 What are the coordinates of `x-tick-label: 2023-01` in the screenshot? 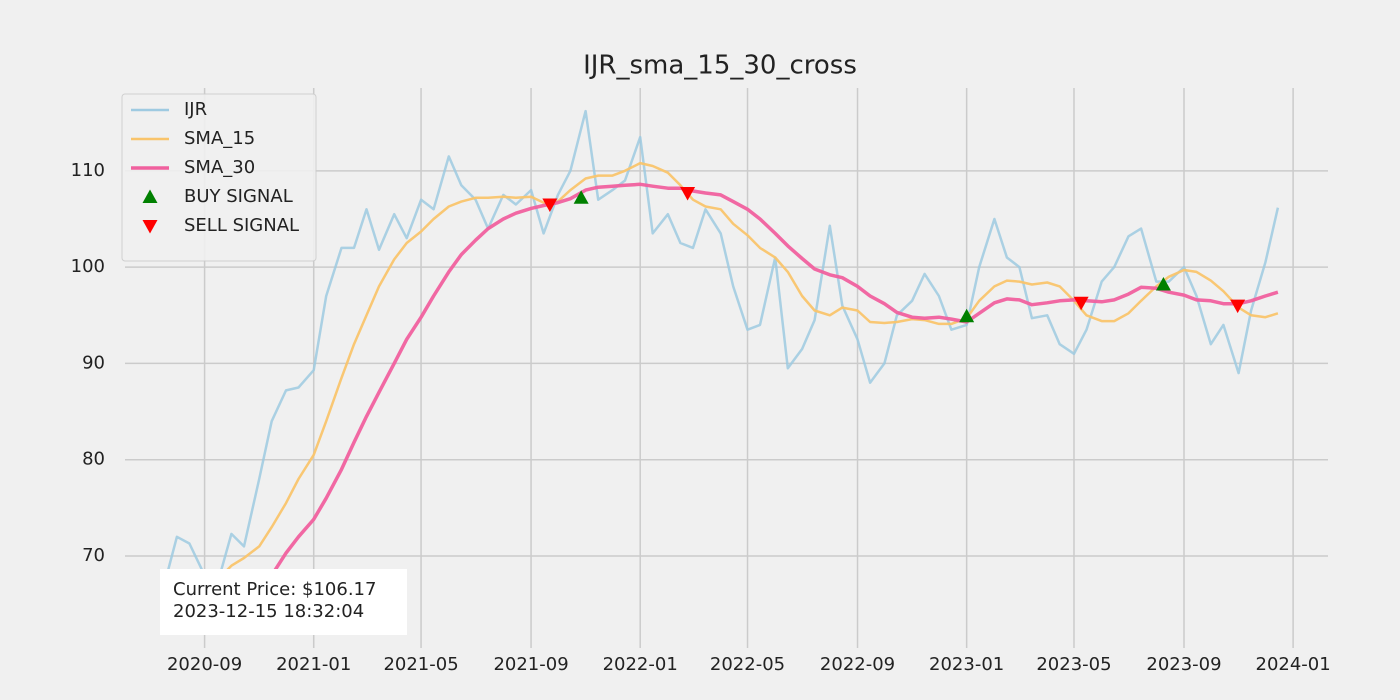 It's located at (966, 664).